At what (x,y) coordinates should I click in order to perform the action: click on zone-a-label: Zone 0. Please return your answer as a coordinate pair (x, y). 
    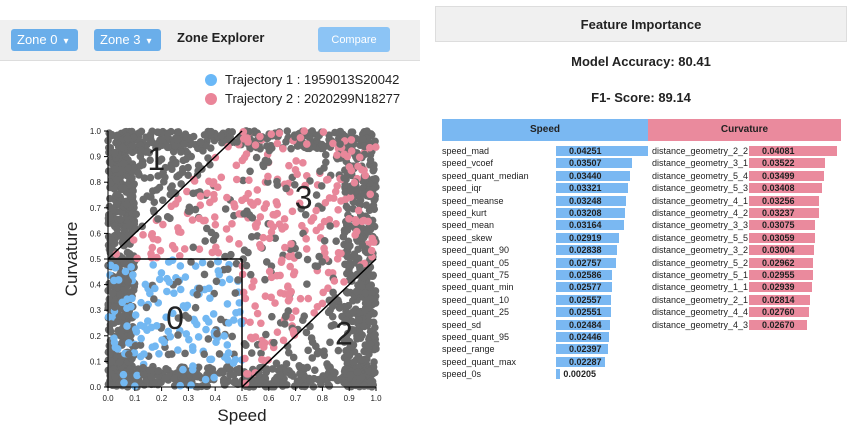
    Looking at the image, I should click on (37, 39).